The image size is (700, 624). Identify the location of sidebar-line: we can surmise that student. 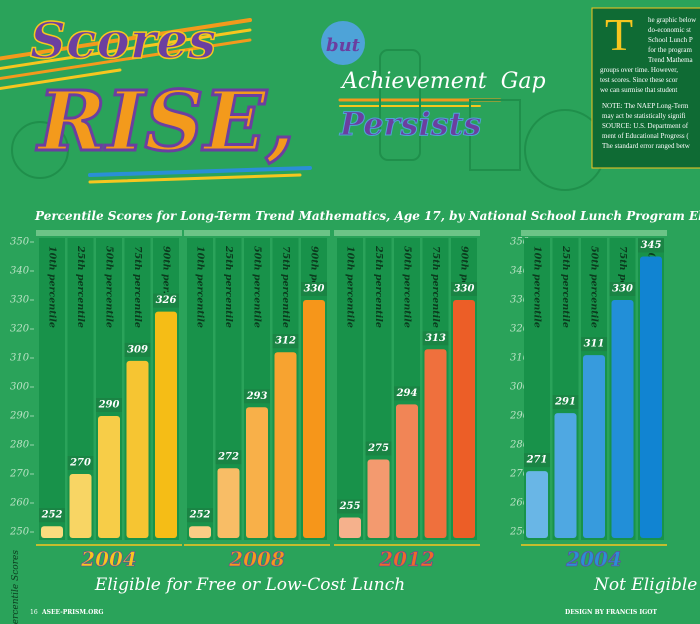
(638, 90).